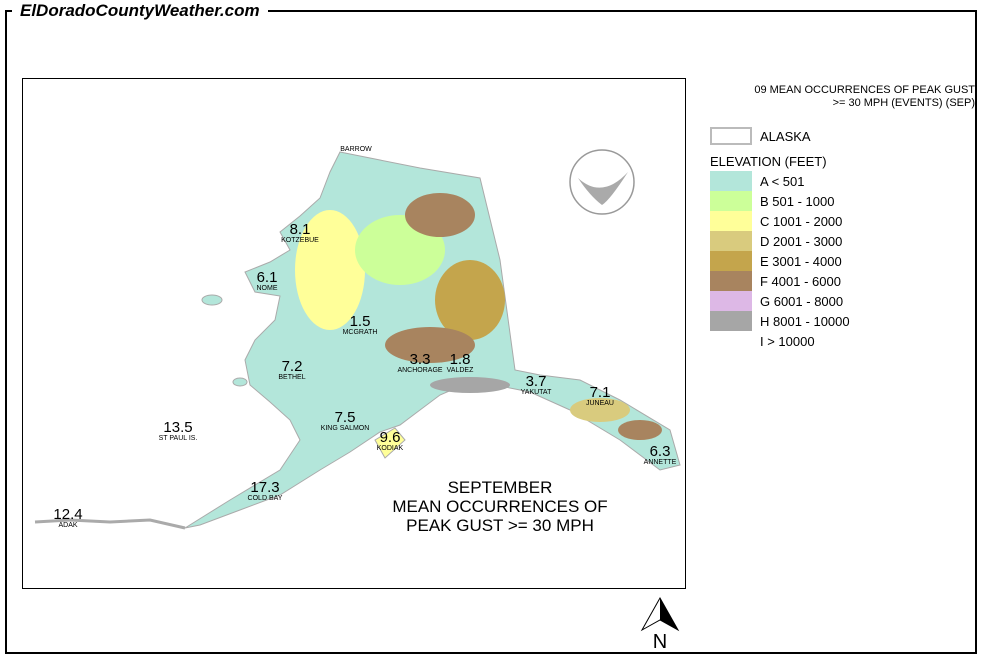  I want to click on station-value: 13.5, so click(177, 427).